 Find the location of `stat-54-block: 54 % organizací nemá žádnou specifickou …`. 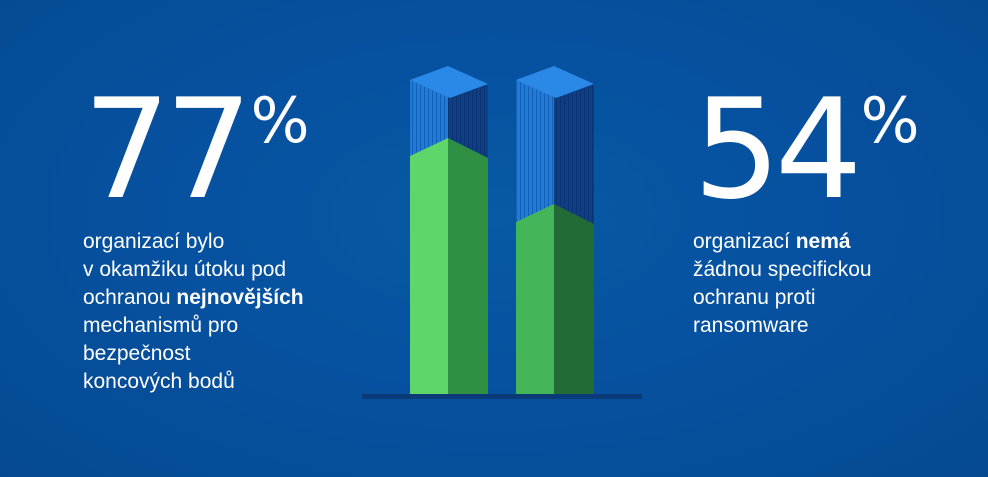

stat-54-block: 54 % organizací nemá žádnou specifickou … is located at coordinates (806, 204).